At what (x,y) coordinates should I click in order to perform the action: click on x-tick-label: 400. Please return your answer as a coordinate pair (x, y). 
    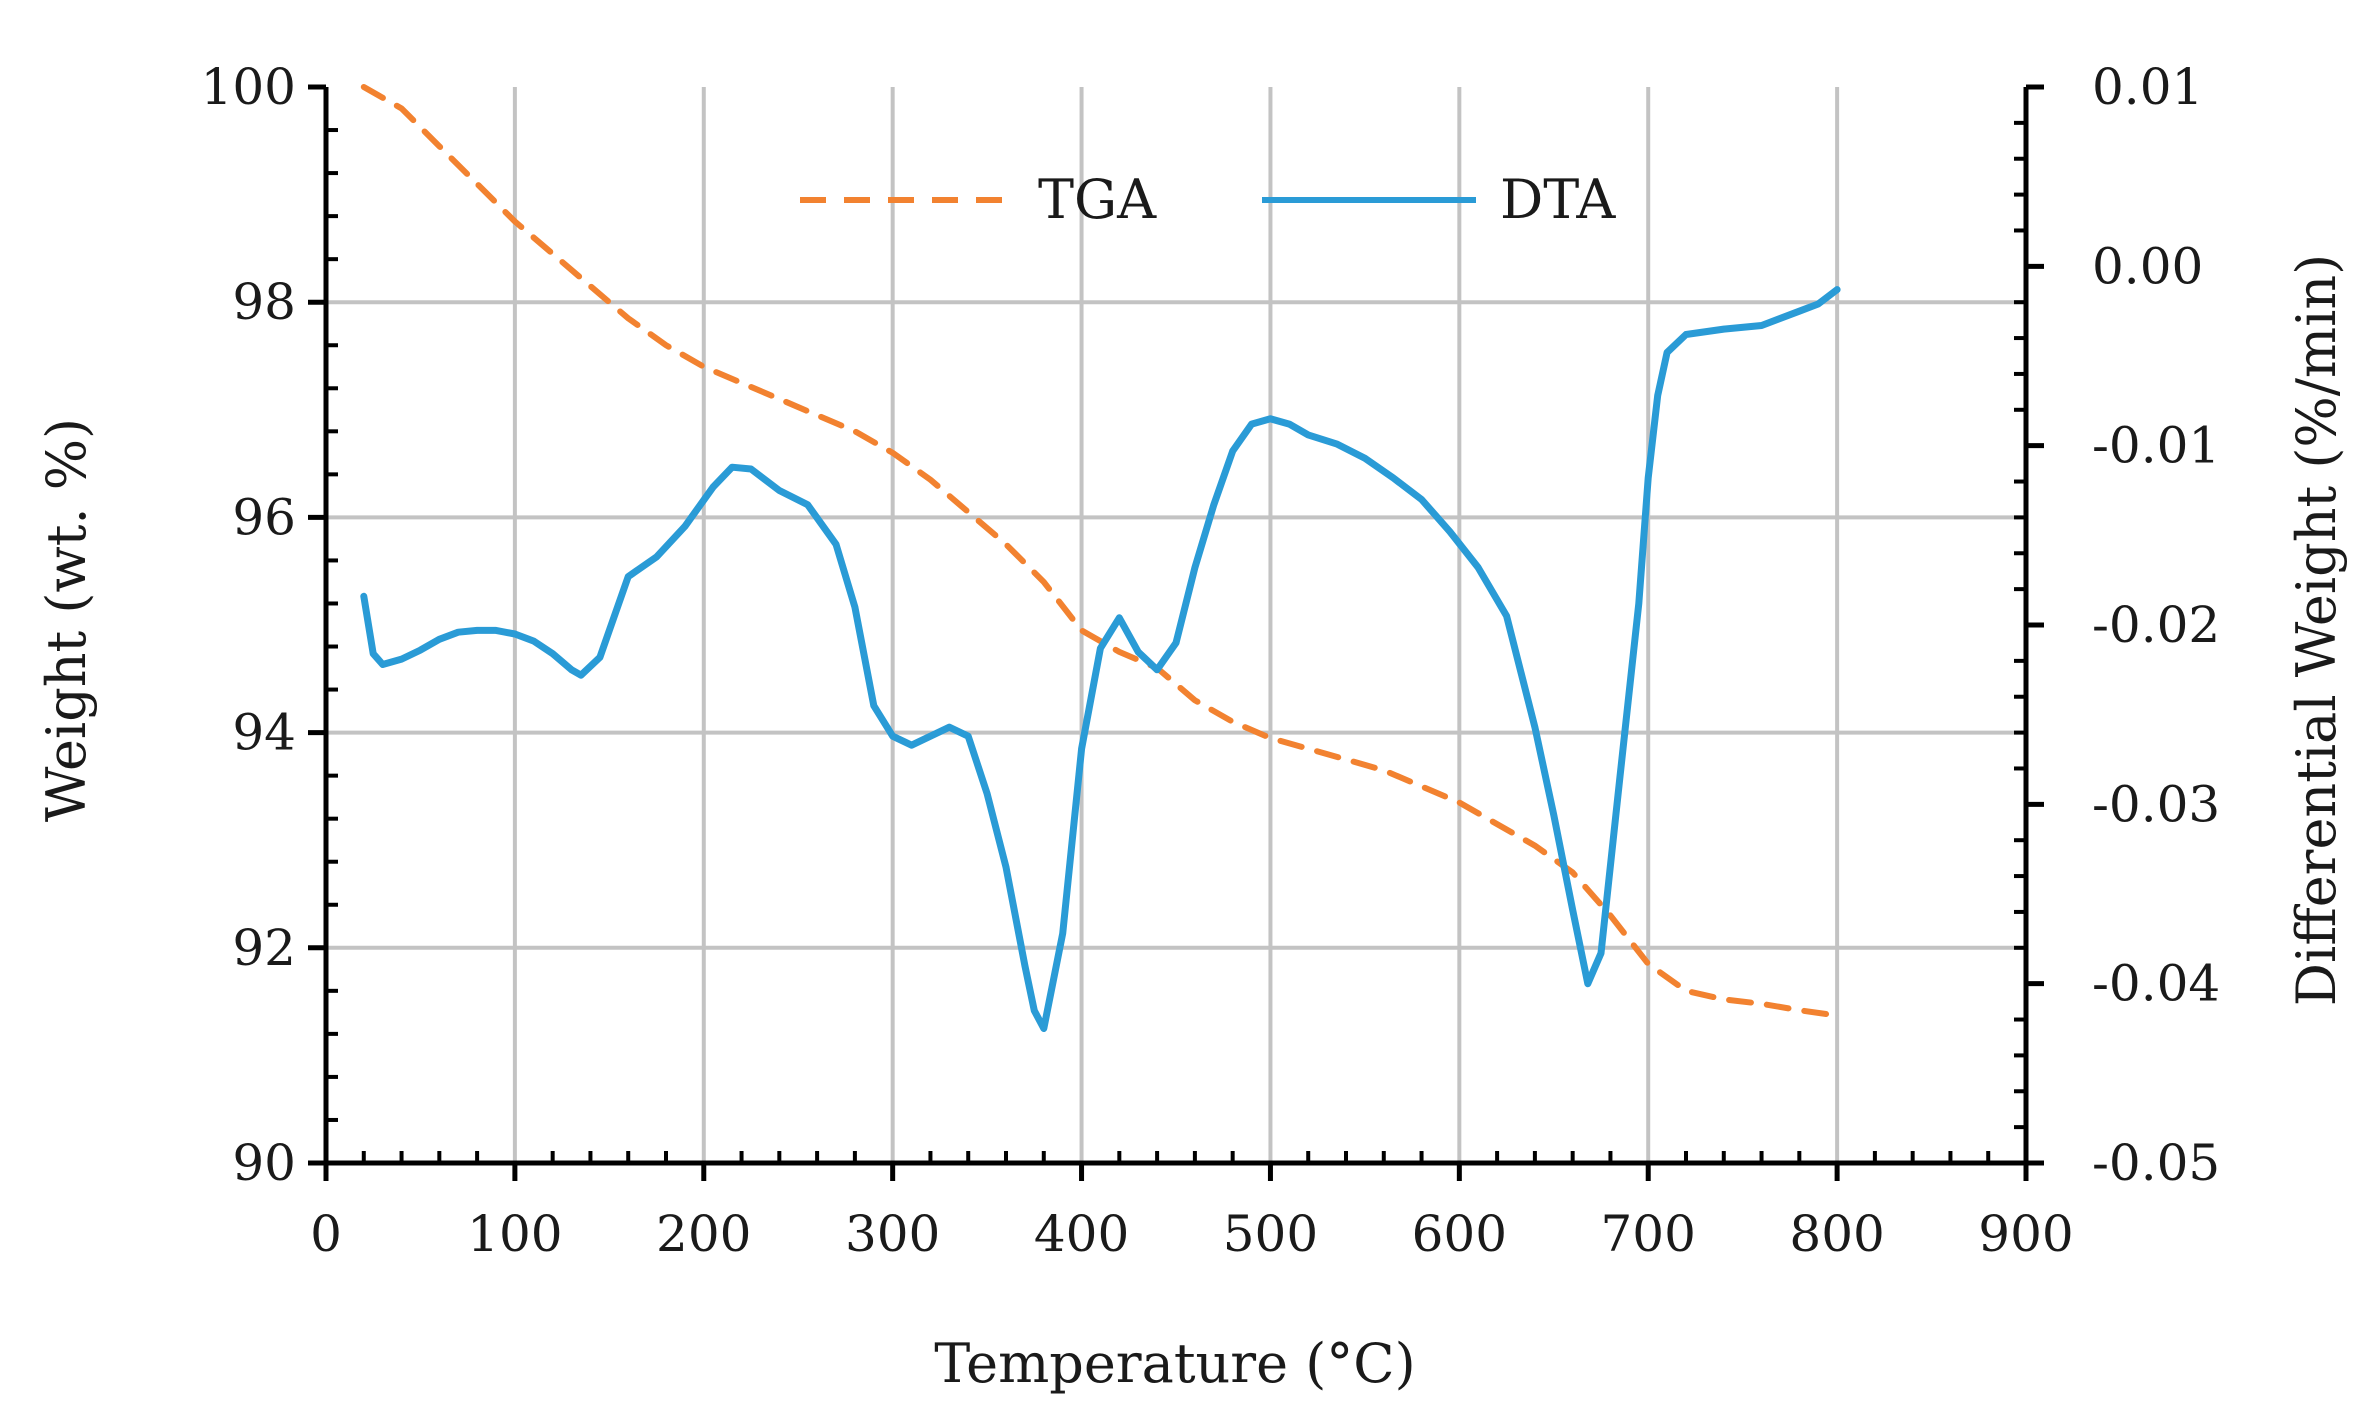
    Looking at the image, I should click on (1081, 1234).